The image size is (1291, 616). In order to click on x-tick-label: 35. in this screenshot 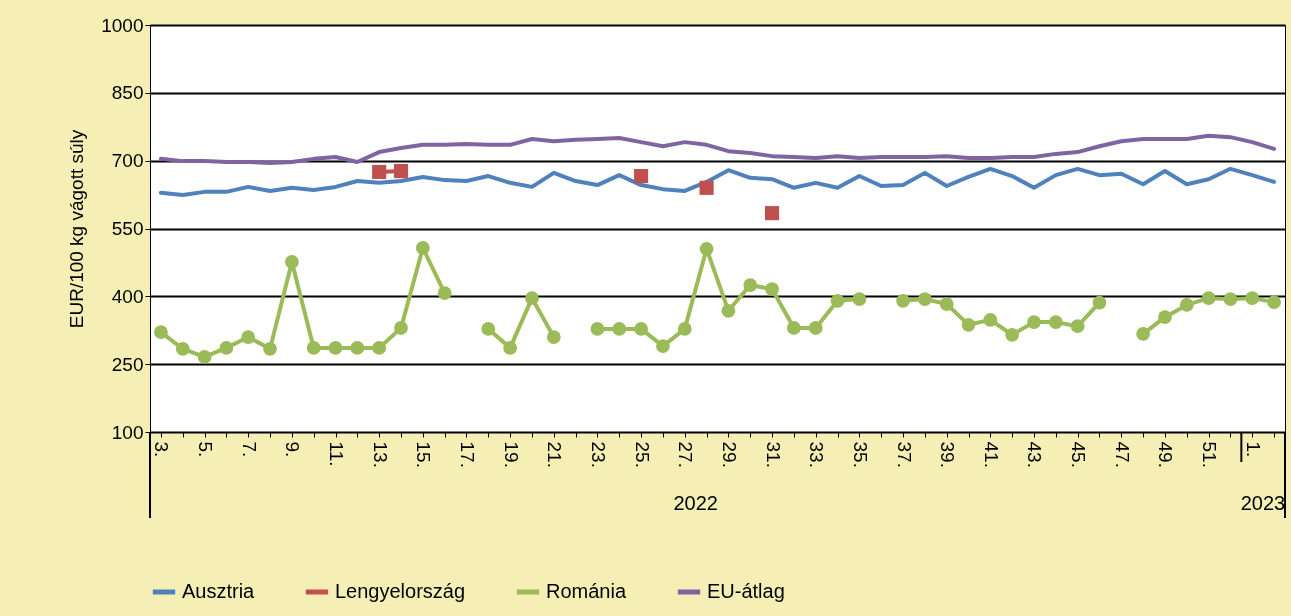, I will do `click(860, 454)`.